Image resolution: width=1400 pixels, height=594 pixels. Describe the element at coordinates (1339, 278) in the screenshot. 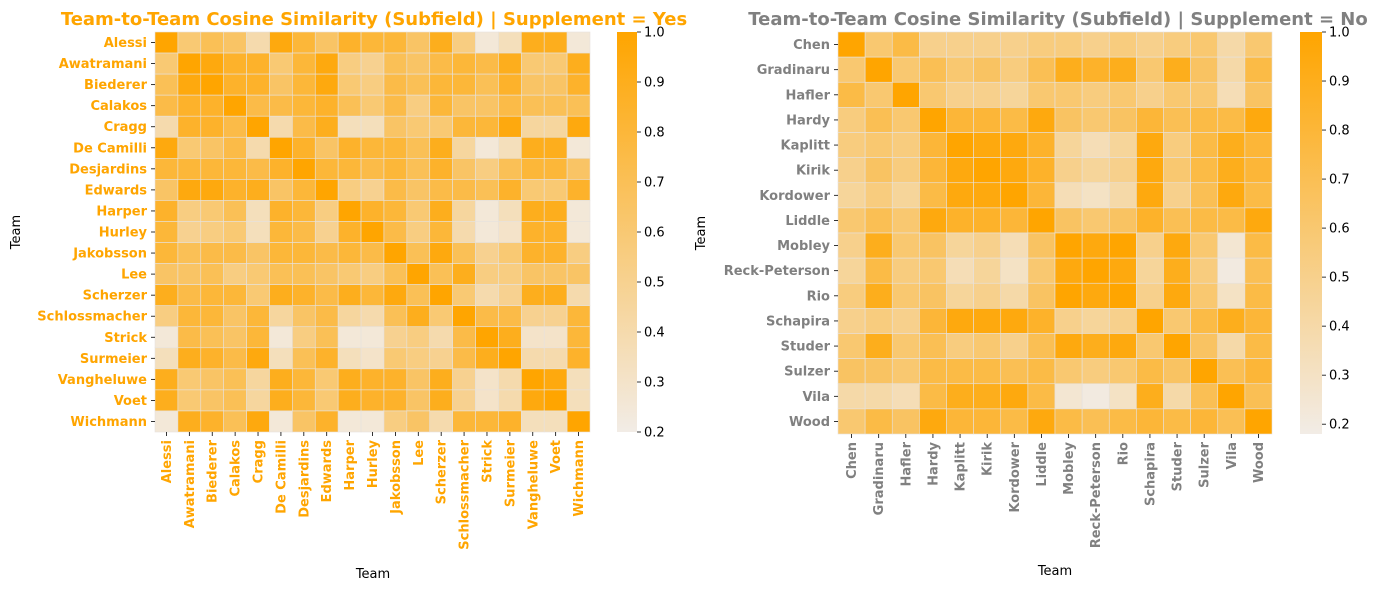

I see `colorbar-tick-label: 0.5` at that location.